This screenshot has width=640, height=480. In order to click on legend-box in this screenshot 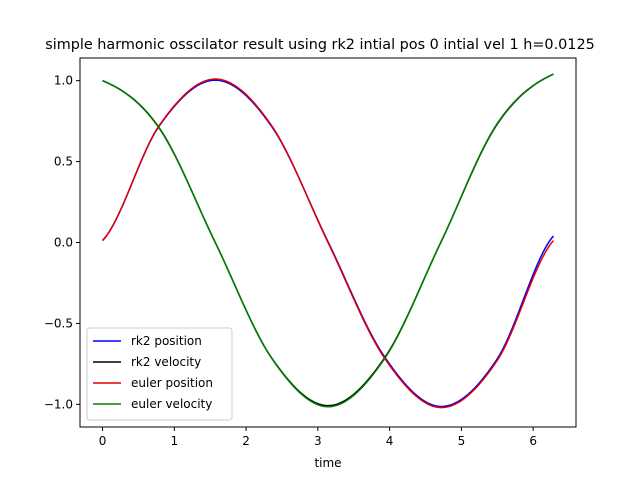, I will do `click(159, 374)`.